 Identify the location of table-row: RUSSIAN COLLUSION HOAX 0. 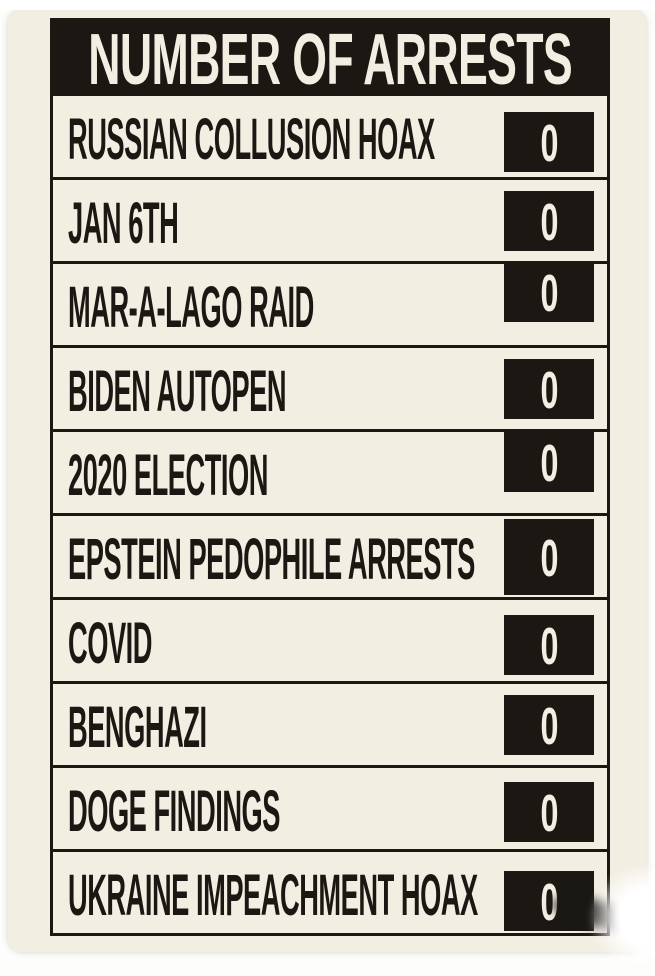
(330, 135).